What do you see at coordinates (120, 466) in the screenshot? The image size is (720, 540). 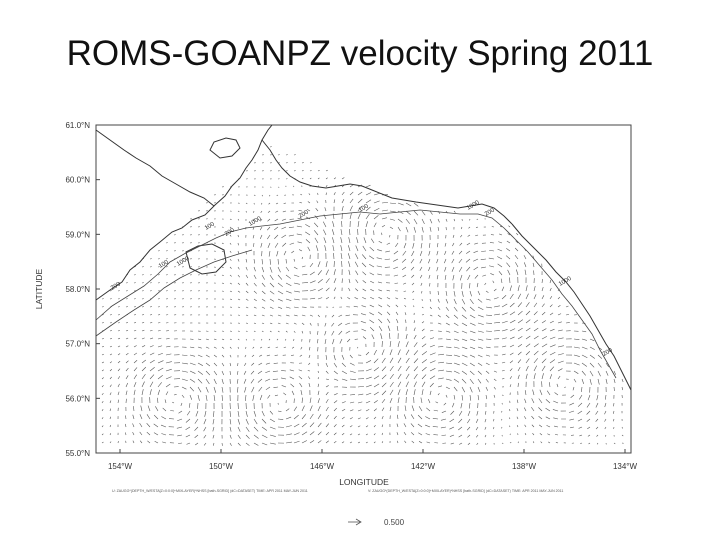 I see `lon-tick-label: 154°W` at bounding box center [120, 466].